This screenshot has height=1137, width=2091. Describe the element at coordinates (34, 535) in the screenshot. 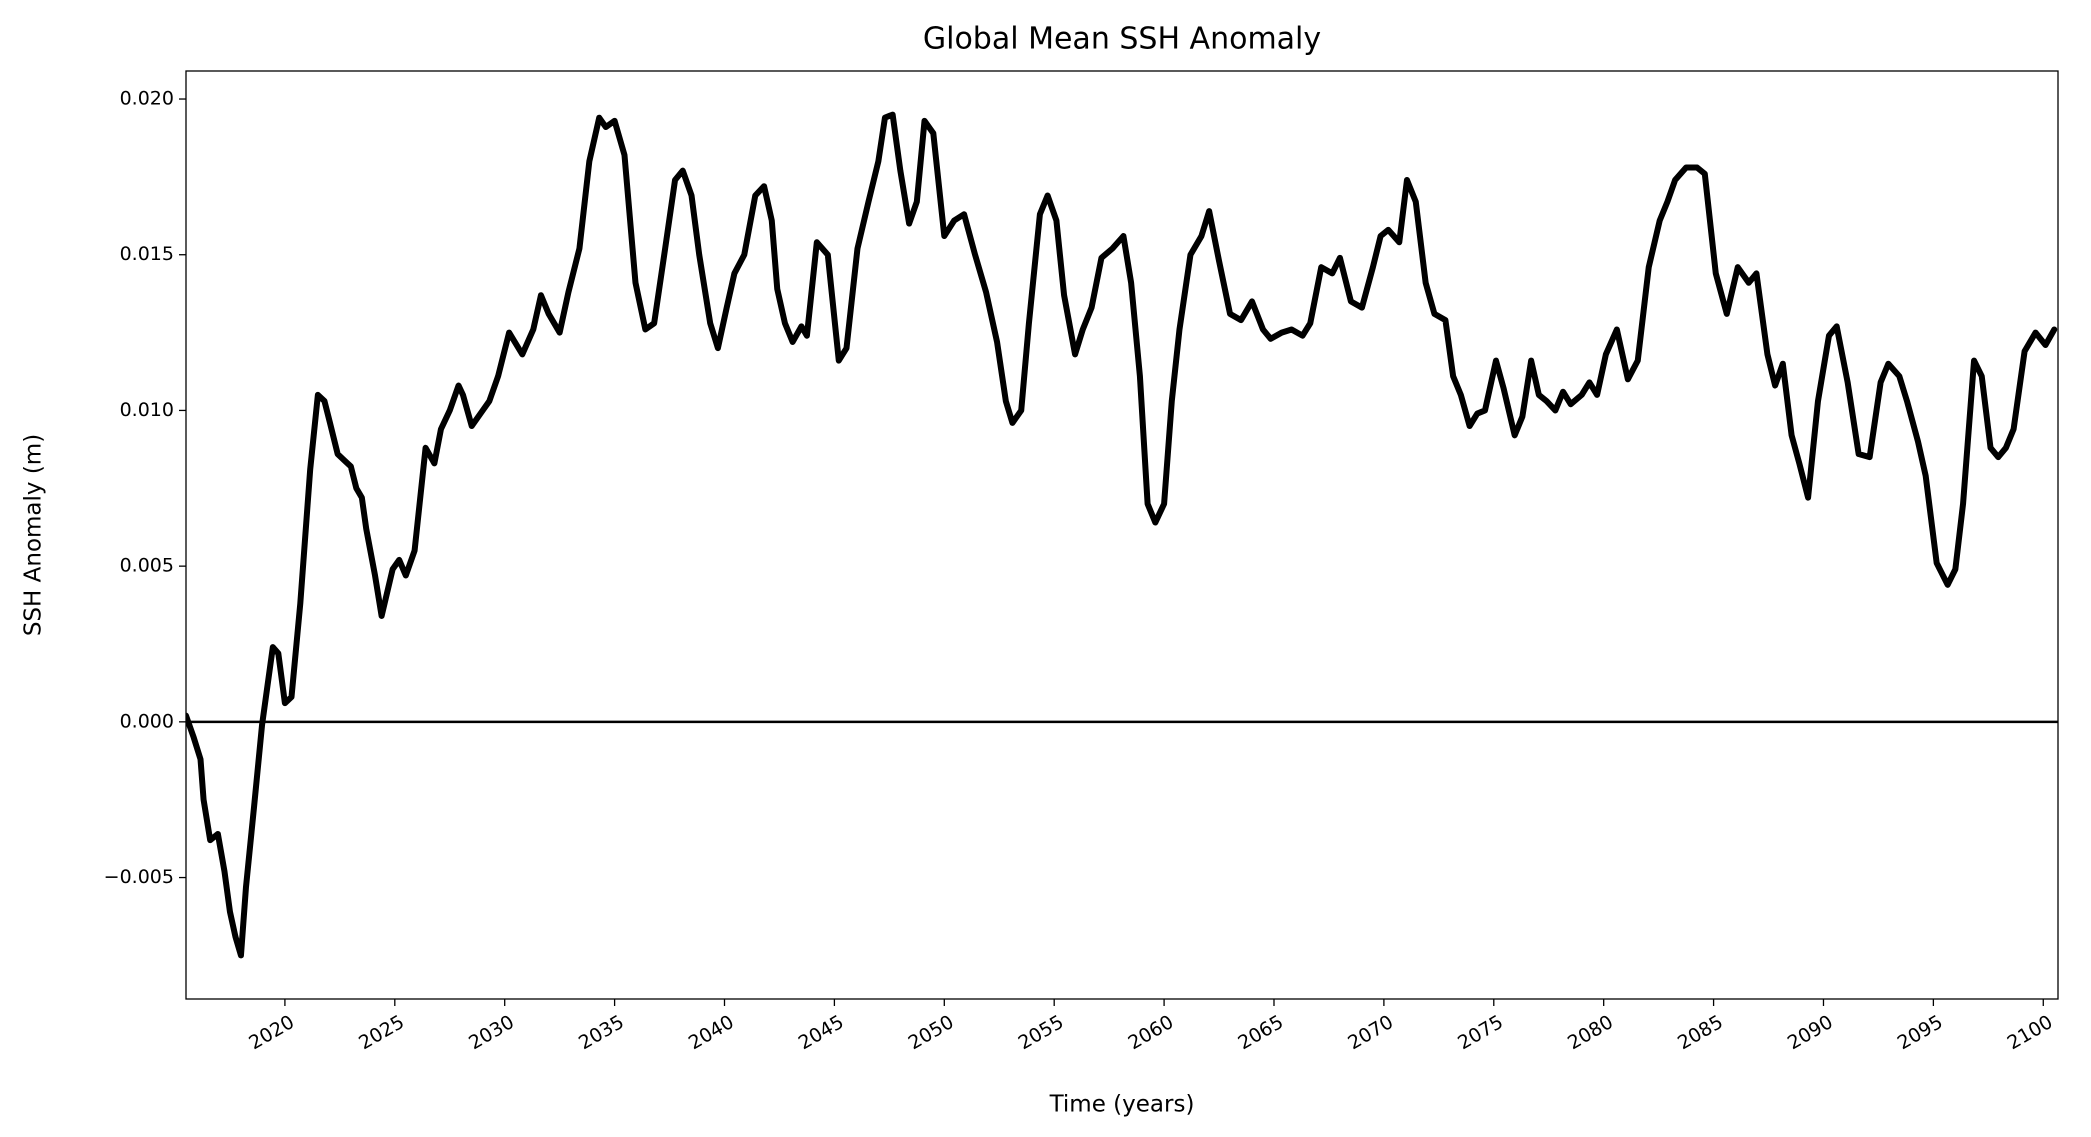

I see `y-axis-label: SSH Anomaly (m)` at that location.